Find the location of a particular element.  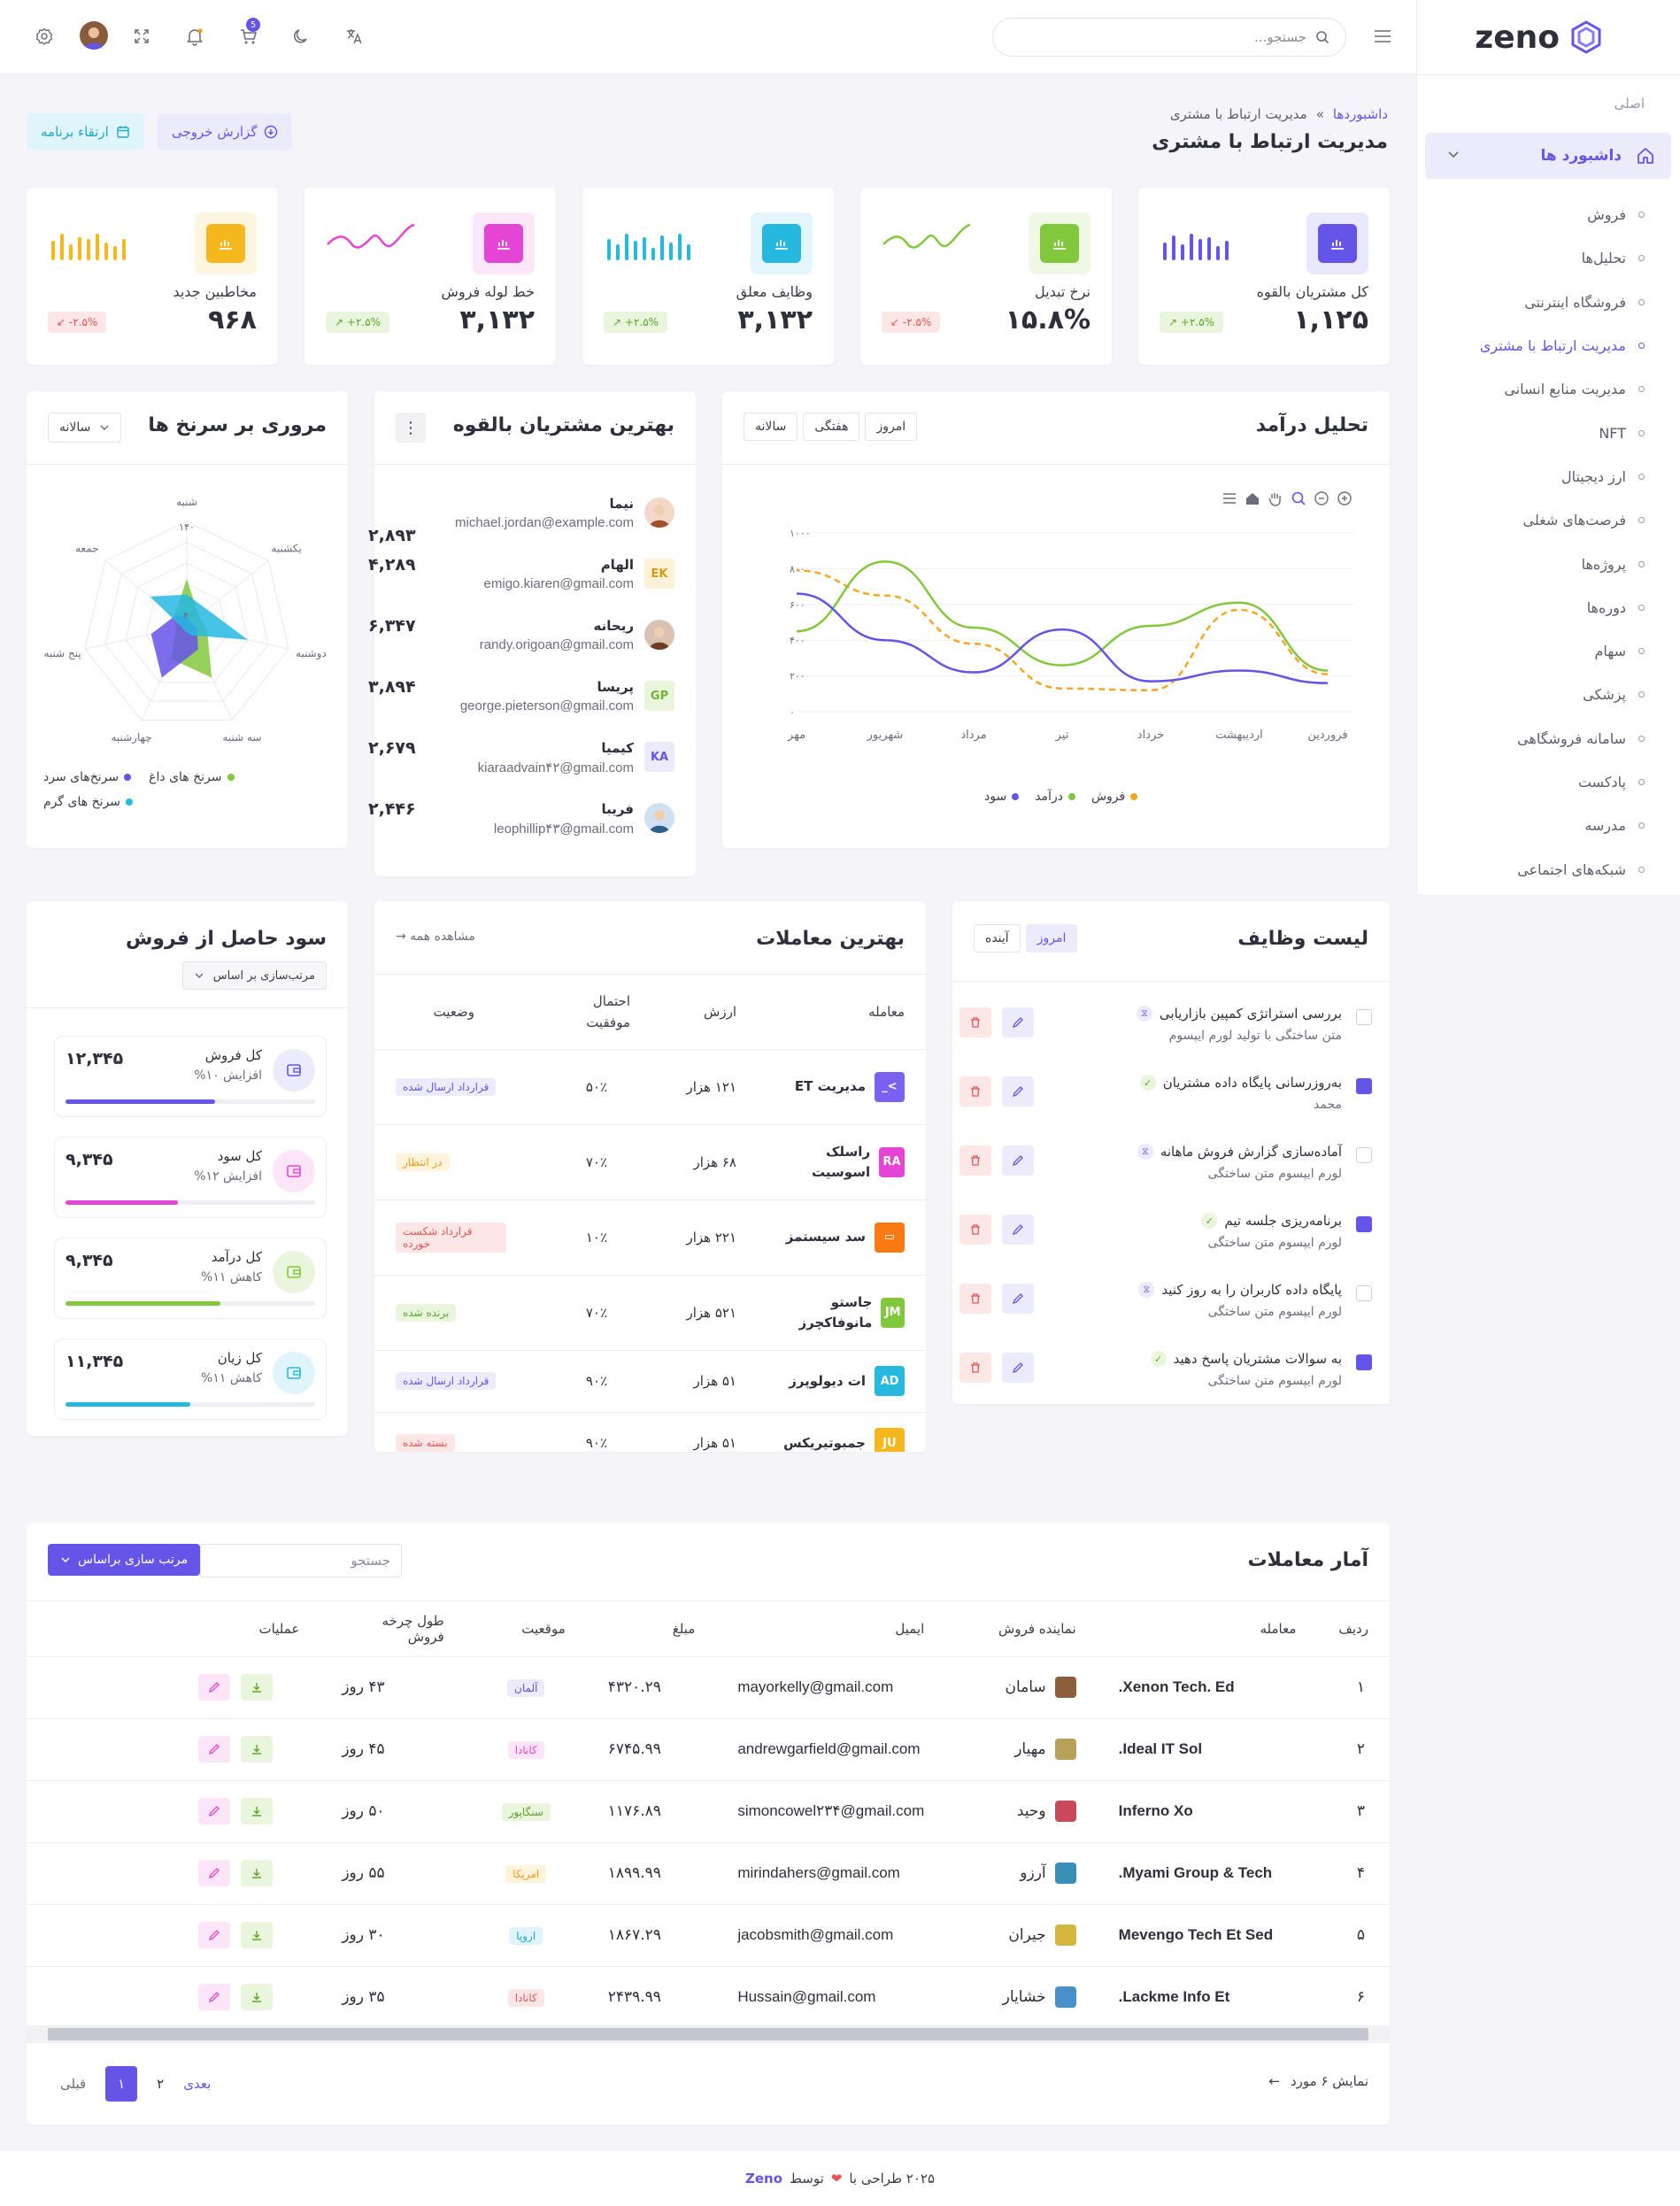

footer-brand-link: Zeno is located at coordinates (763, 2178).